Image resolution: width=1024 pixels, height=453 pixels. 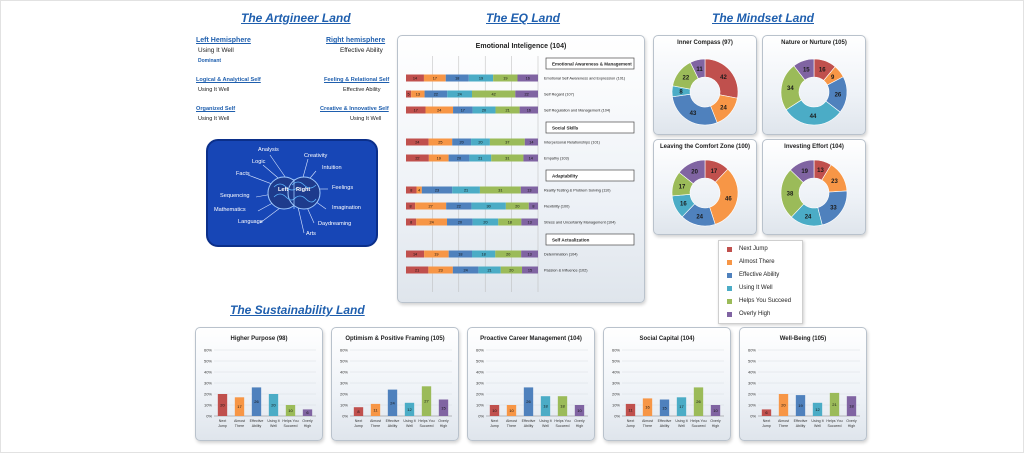 What do you see at coordinates (833, 78) in the screenshot?
I see `donut-value-label: 9` at bounding box center [833, 78].